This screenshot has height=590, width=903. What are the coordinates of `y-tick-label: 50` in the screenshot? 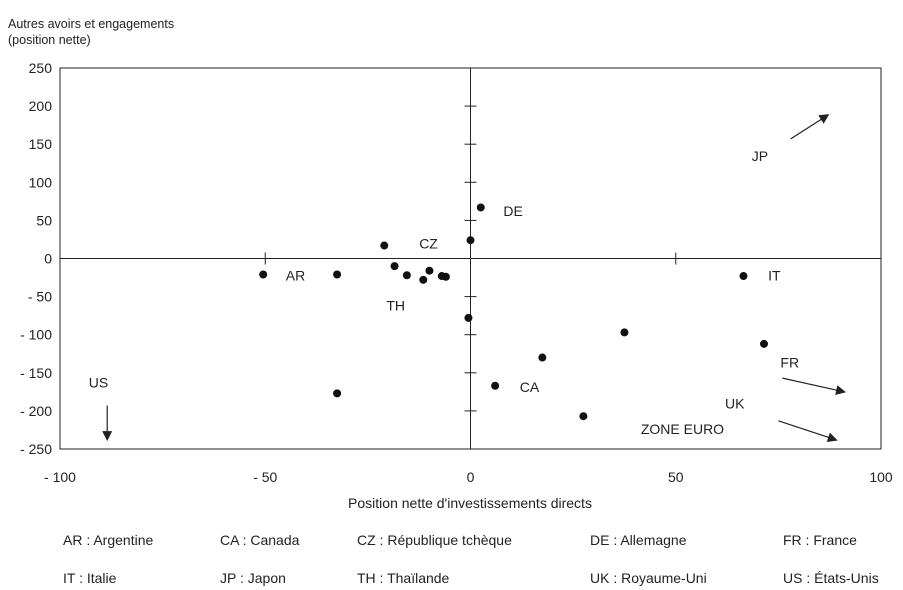 It's located at (44, 220).